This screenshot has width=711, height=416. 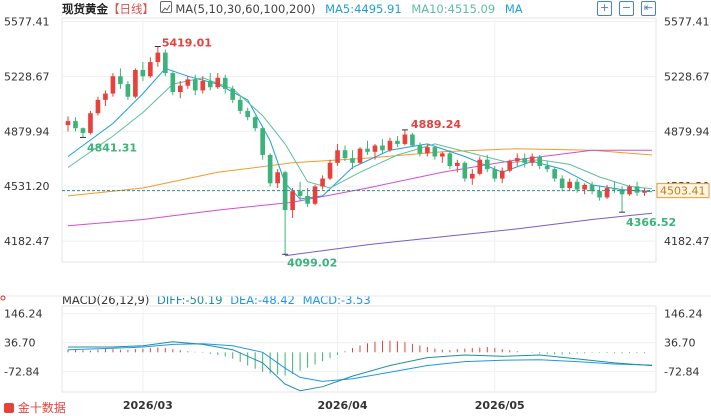 What do you see at coordinates (245, 9) in the screenshot?
I see `ma-params: MA(5,10,30,60,100,200)` at bounding box center [245, 9].